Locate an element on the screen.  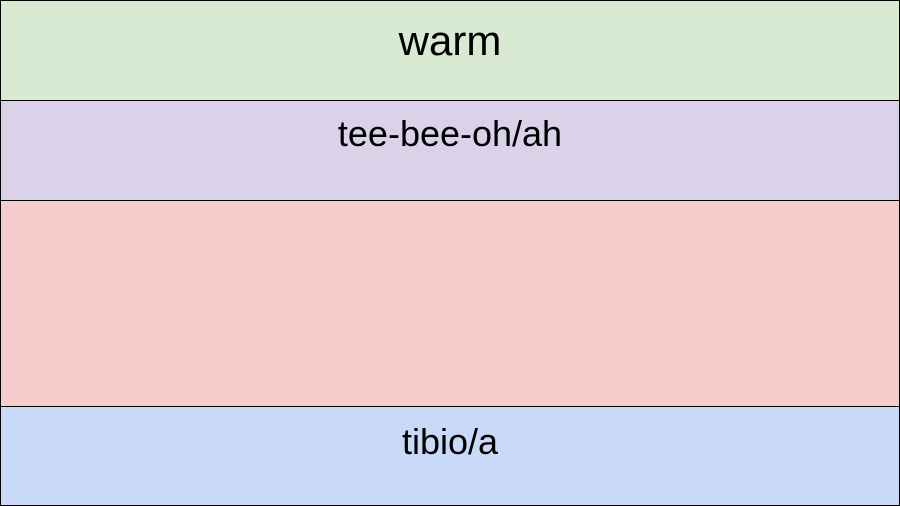
row-label: tibio/a is located at coordinates (450, 441).